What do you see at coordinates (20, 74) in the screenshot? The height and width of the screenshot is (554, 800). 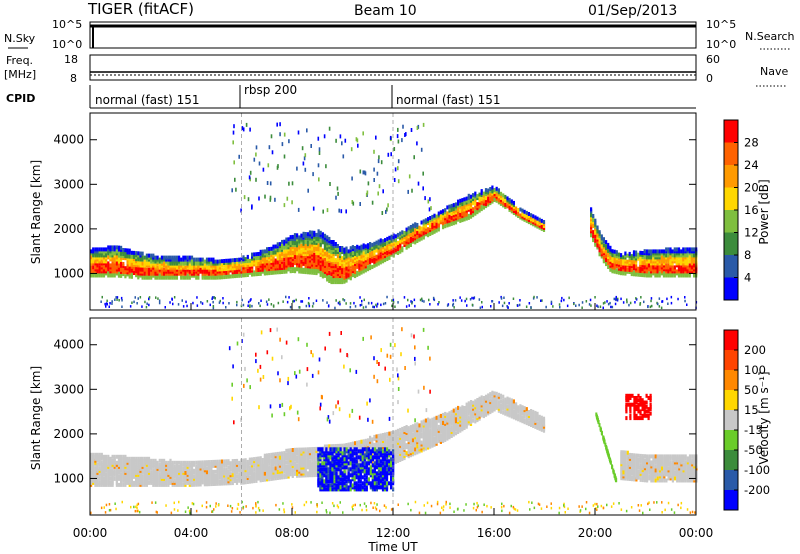 I see `freq-unit: [MHz]` at bounding box center [20, 74].